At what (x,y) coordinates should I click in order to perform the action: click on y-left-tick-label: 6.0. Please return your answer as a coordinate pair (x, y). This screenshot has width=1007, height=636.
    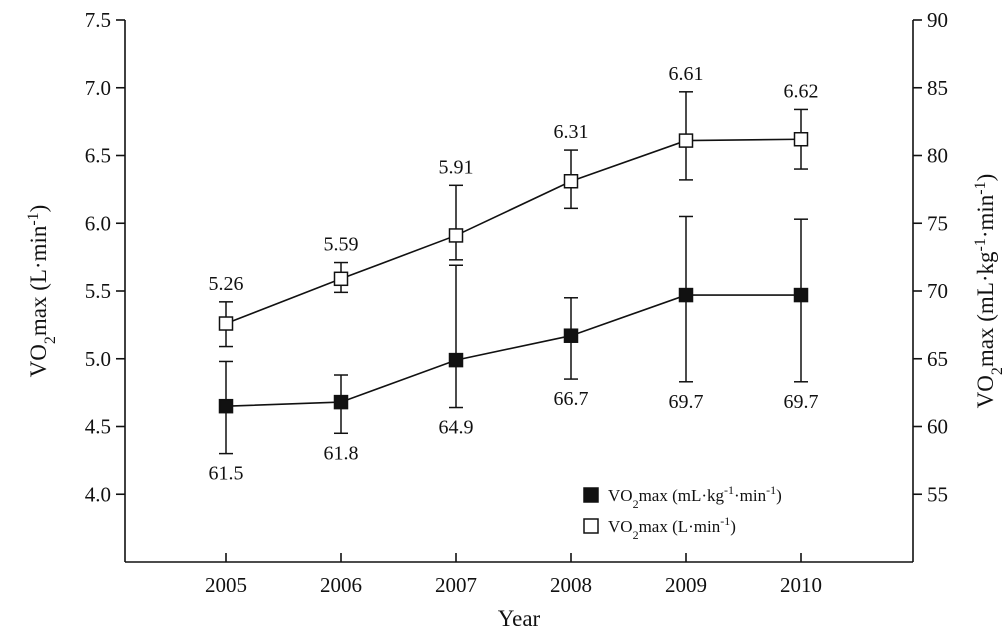
    Looking at the image, I should click on (98, 223).